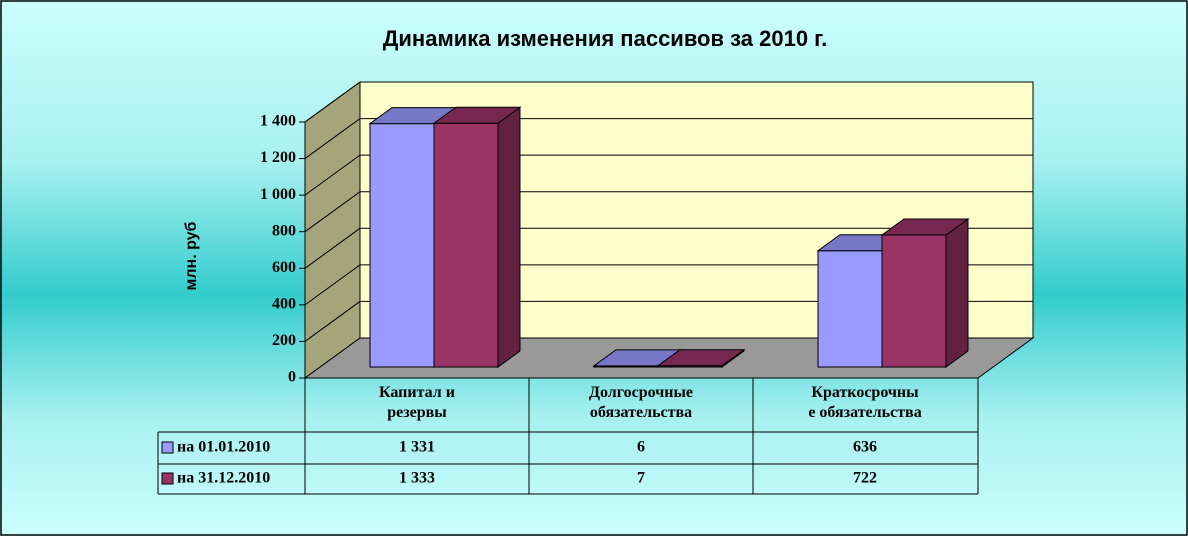 This screenshot has height=536, width=1188. I want to click on y-tick-label: 1 200, so click(278, 157).